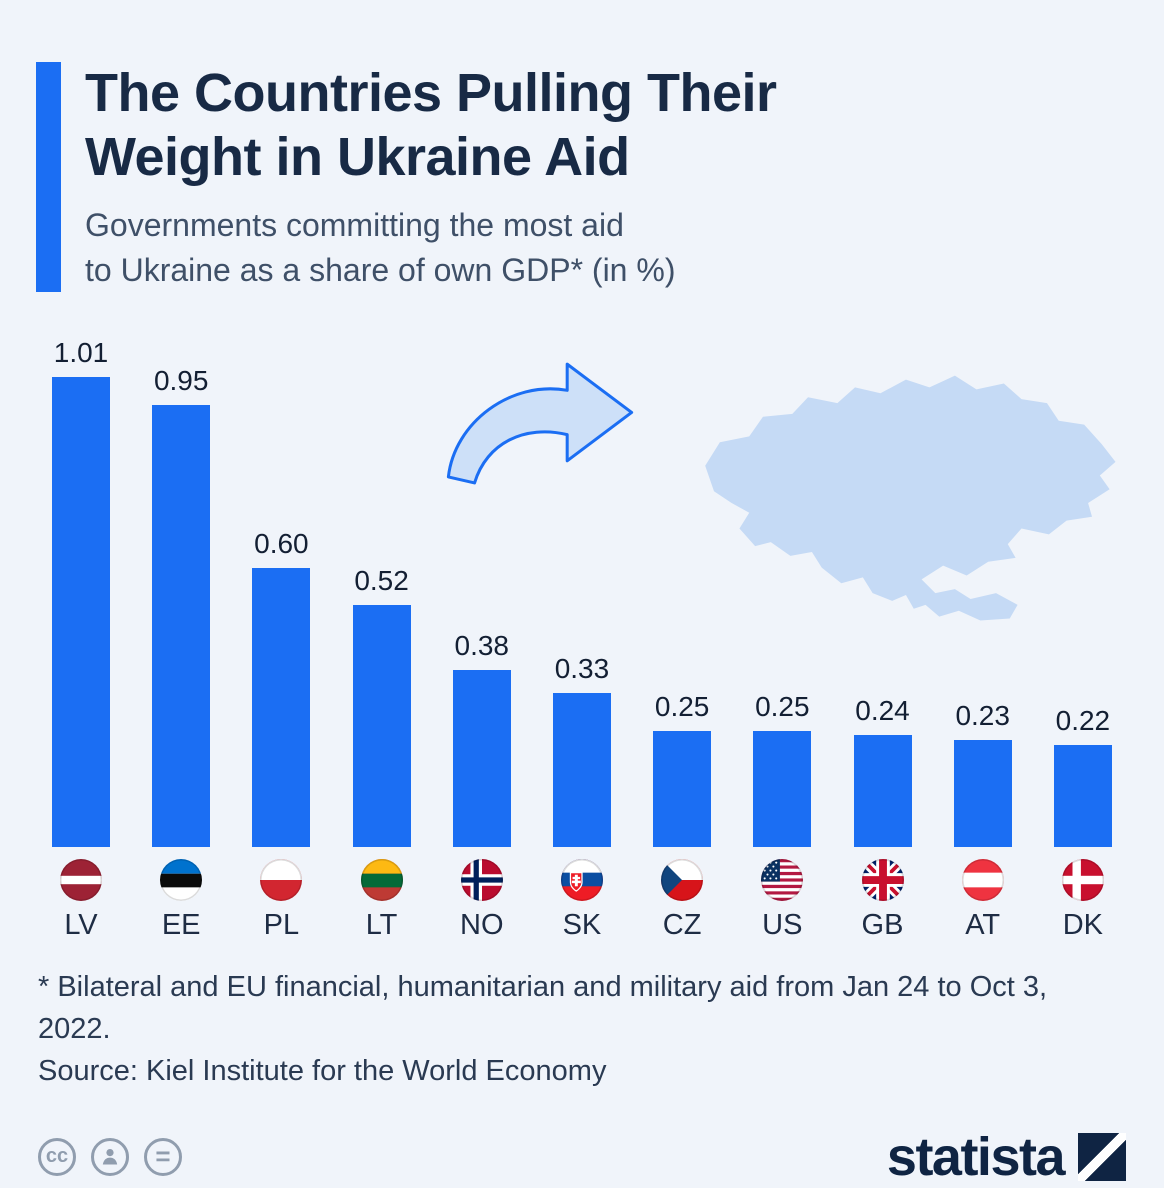  I want to click on bar-column: 0.38 NO, so click(482, 636).